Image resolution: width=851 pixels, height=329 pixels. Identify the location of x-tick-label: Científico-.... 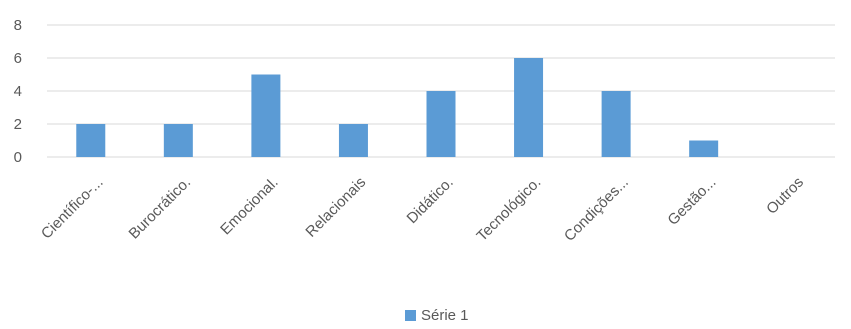
(72, 208).